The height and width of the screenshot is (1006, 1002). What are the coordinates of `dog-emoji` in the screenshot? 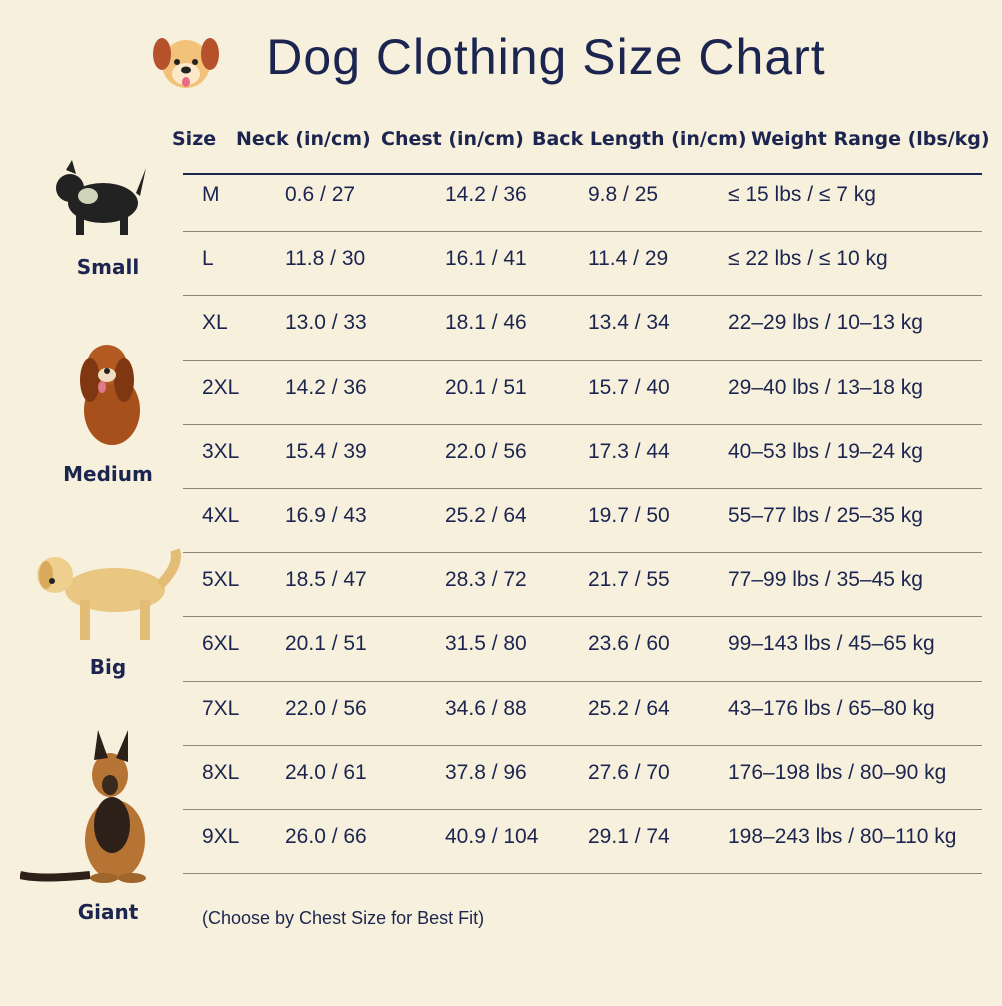 It's located at (186, 63).